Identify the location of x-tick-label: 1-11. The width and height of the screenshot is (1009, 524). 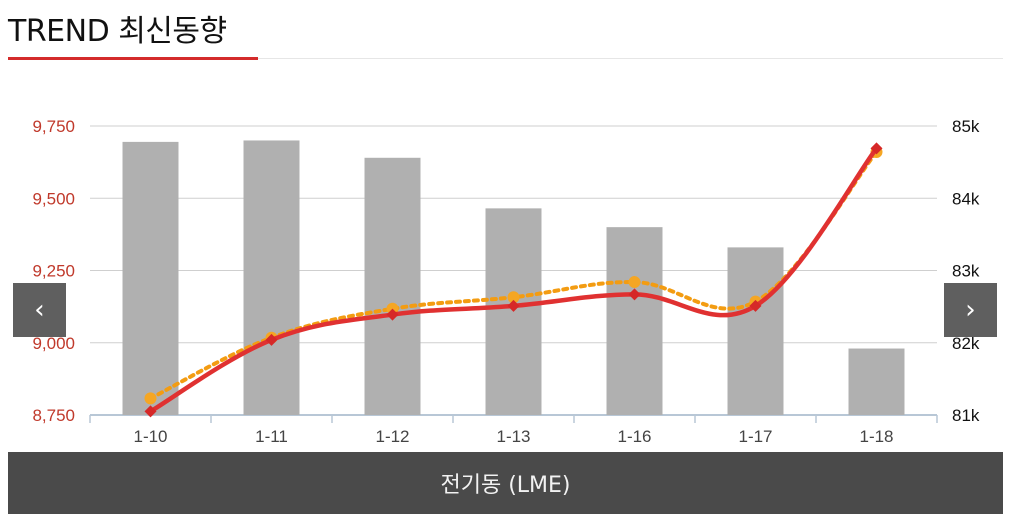
(271, 436).